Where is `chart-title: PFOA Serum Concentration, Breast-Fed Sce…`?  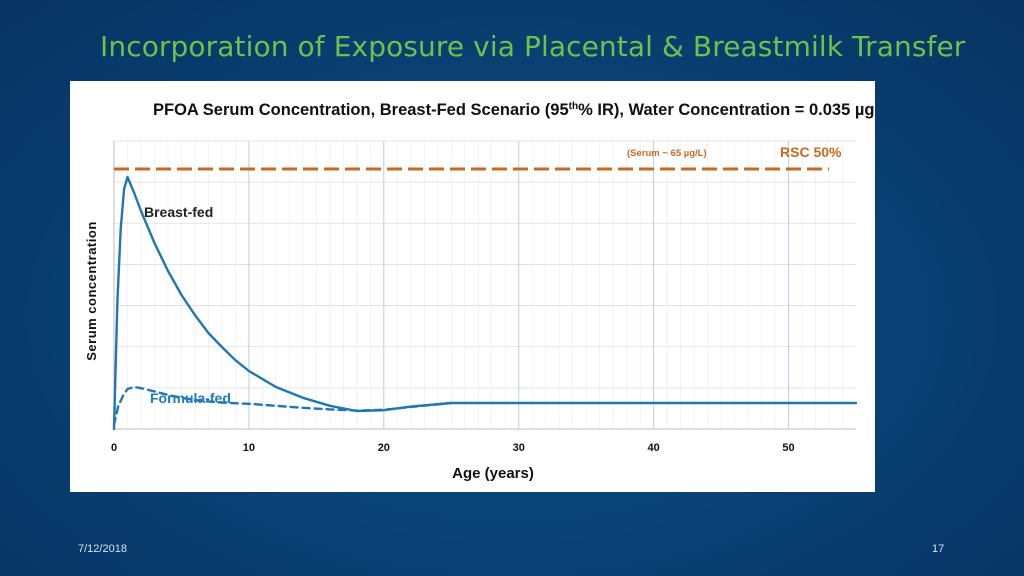
chart-title: PFOA Serum Concentration, Breast-Fed Sce… is located at coordinates (514, 110).